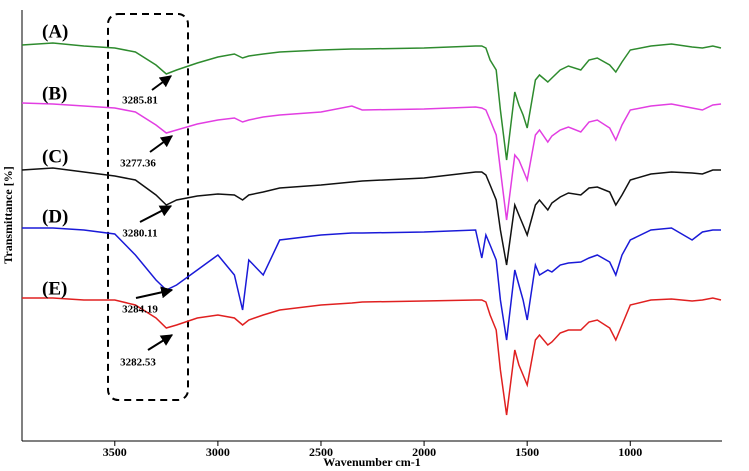  What do you see at coordinates (55, 31) in the screenshot?
I see `series-label: (A)` at bounding box center [55, 31].